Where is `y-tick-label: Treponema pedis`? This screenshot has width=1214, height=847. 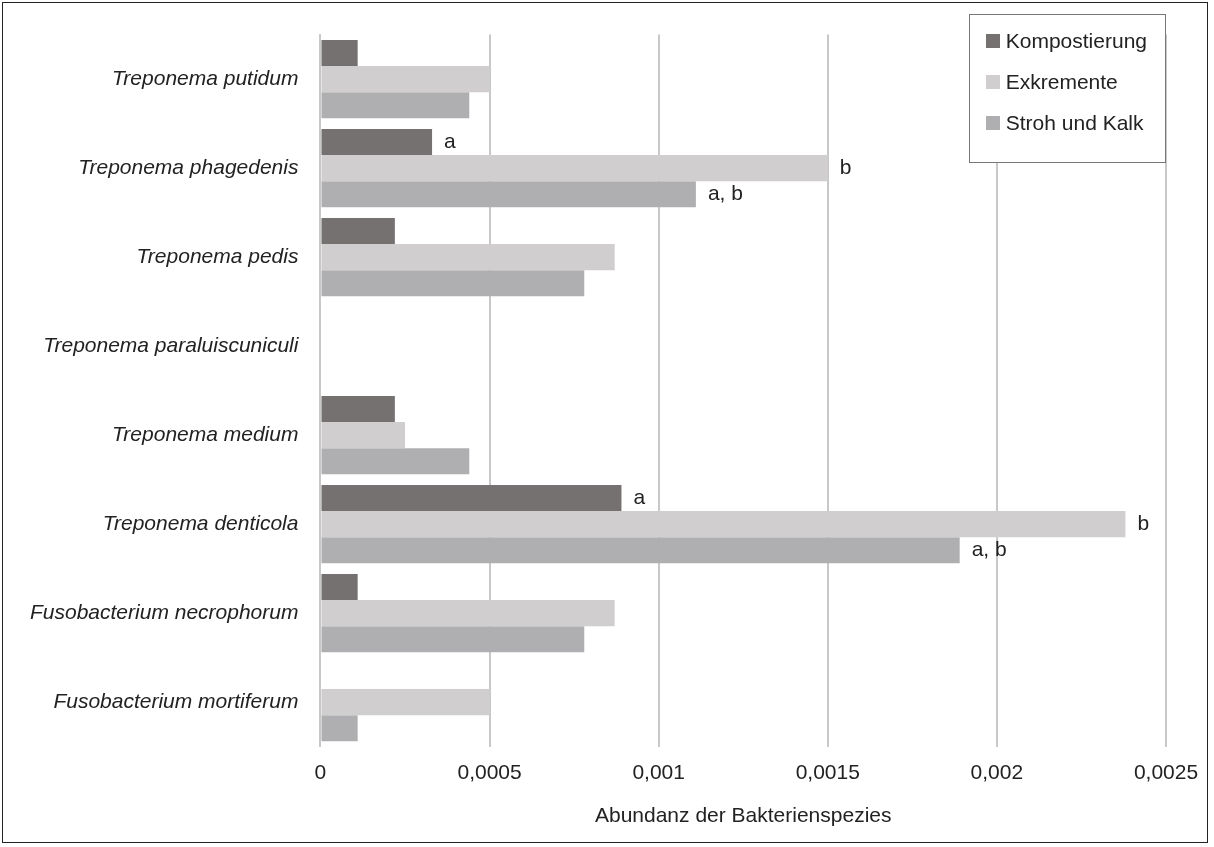 y-tick-label: Treponema pedis is located at coordinates (217, 255).